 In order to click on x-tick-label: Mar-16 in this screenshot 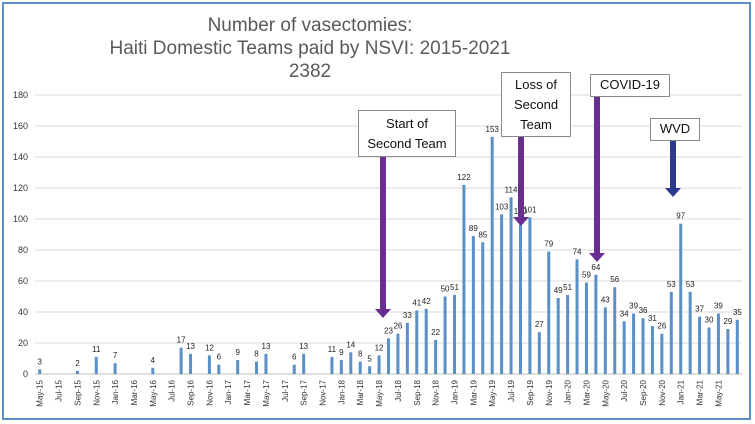, I will do `click(134, 392)`.